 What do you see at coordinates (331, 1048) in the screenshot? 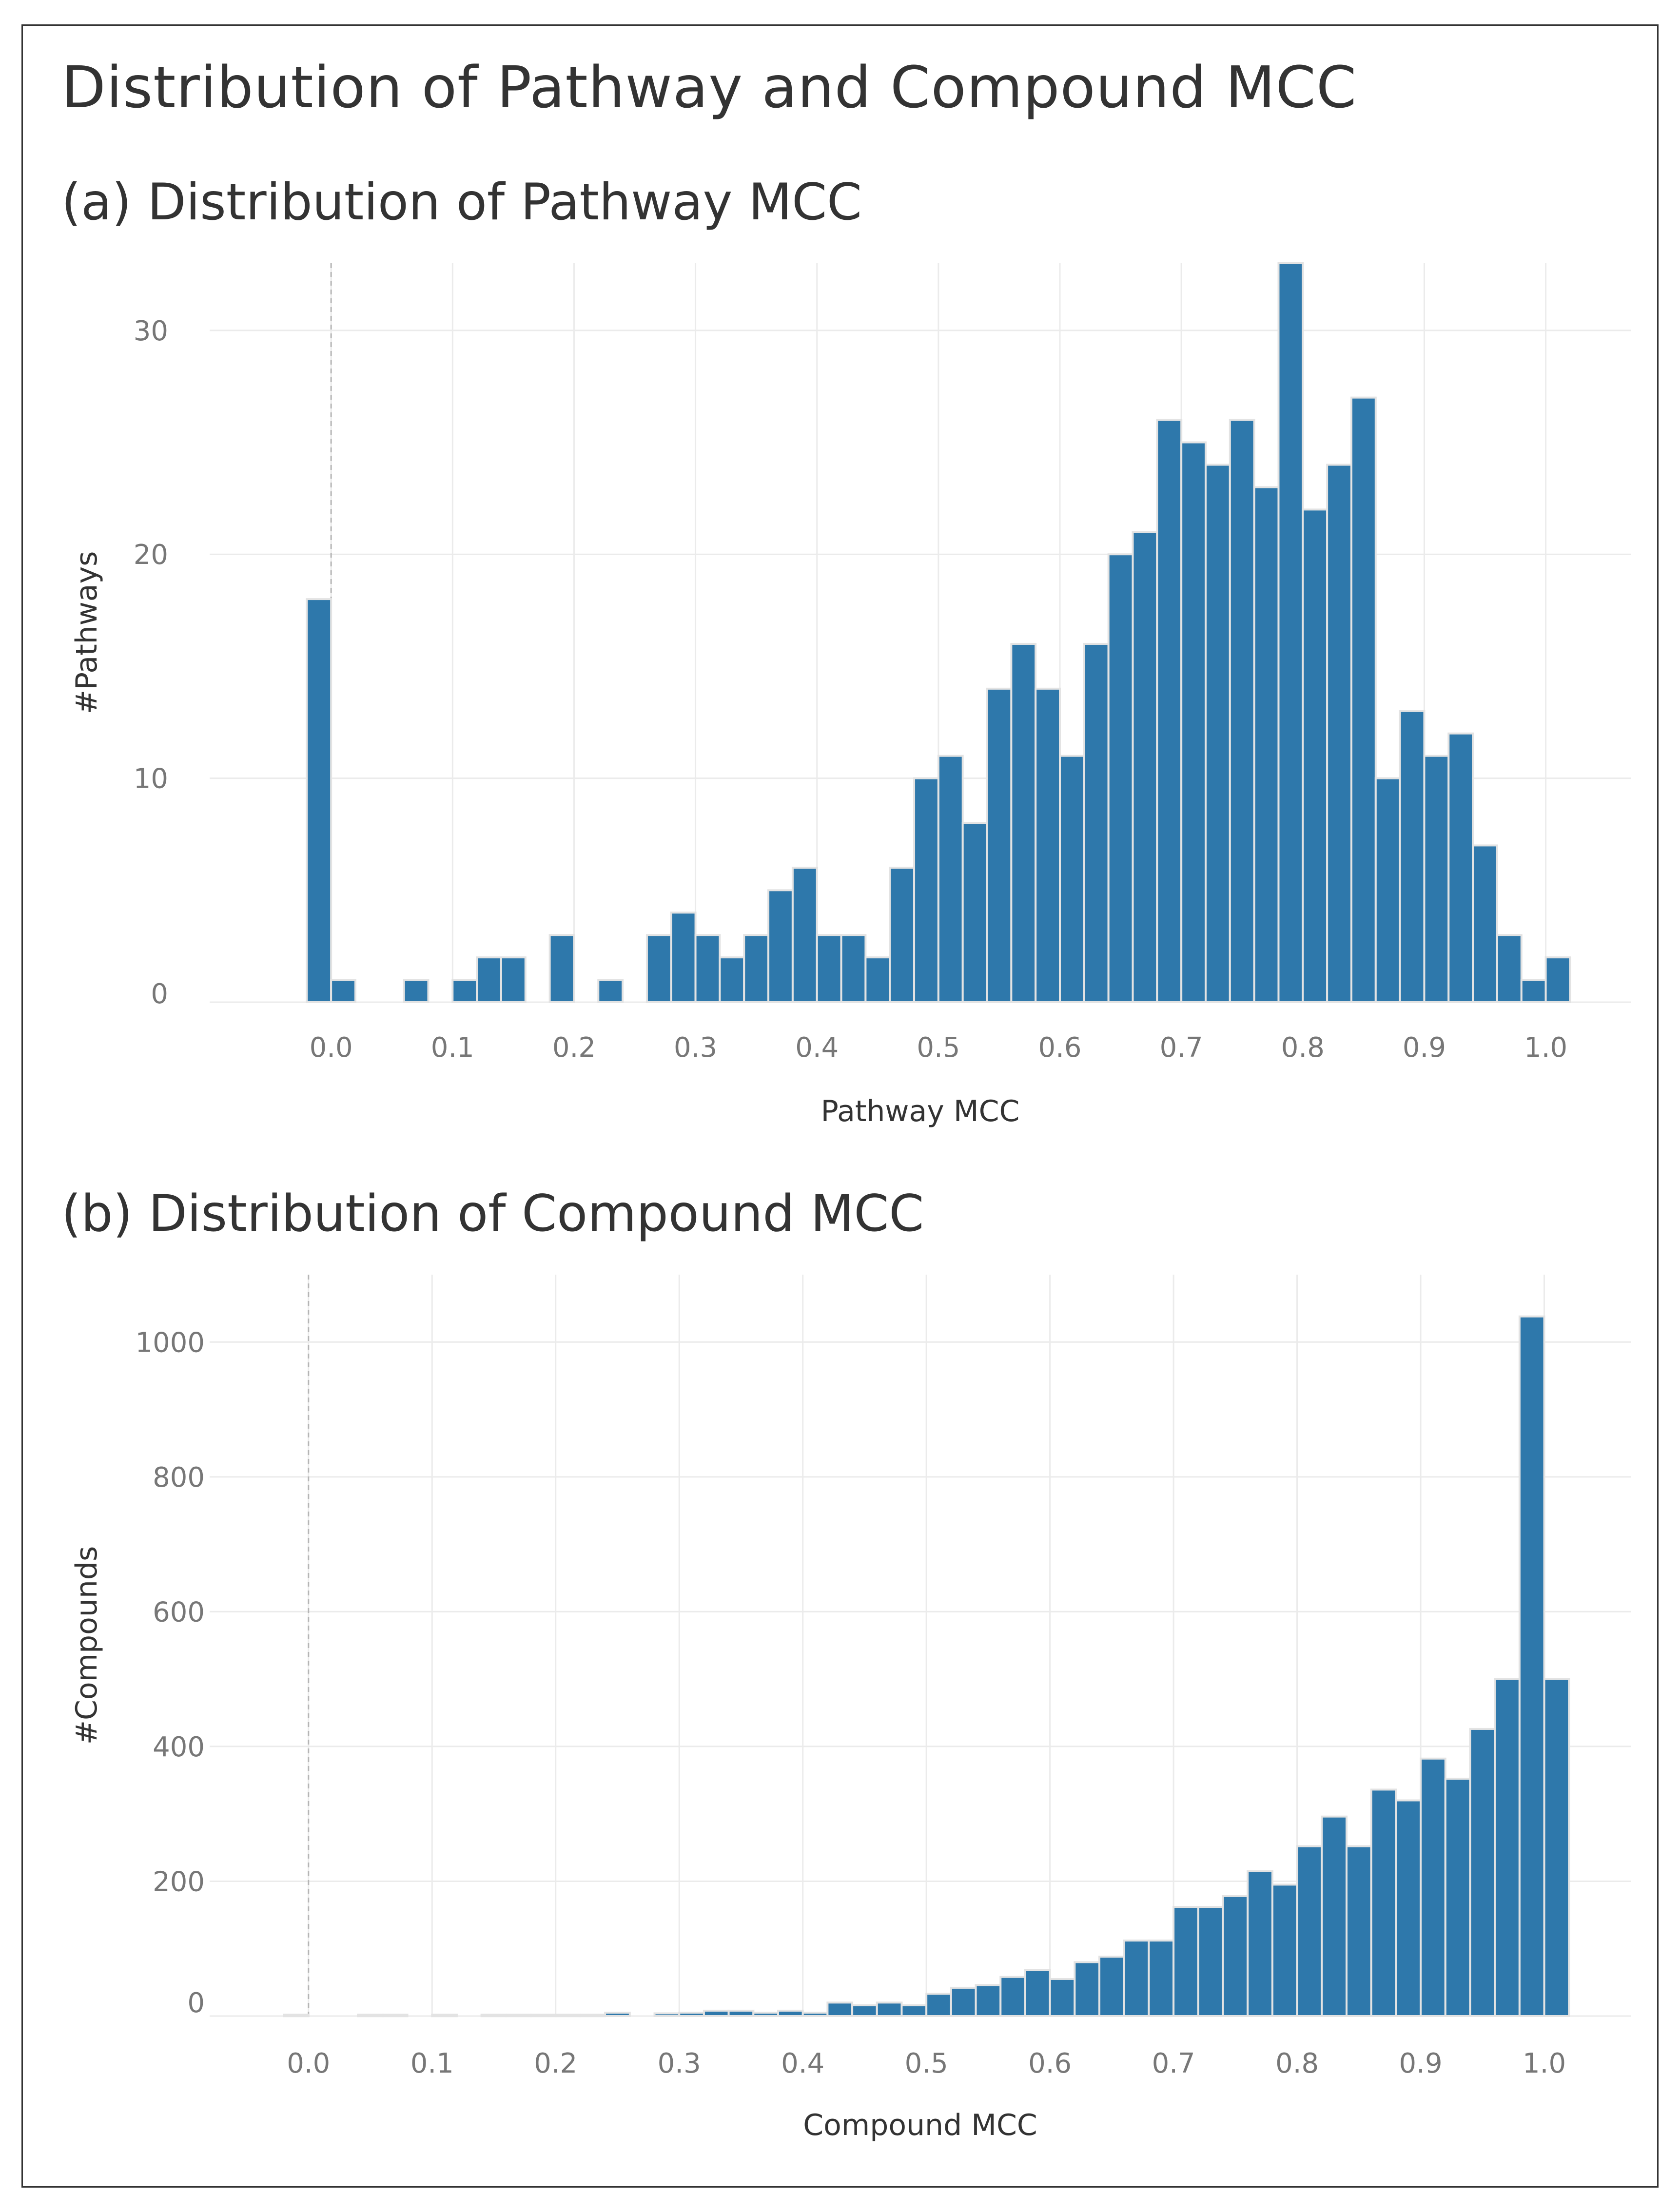
I see `panel-a-x-tick-label: 0.0` at bounding box center [331, 1048].